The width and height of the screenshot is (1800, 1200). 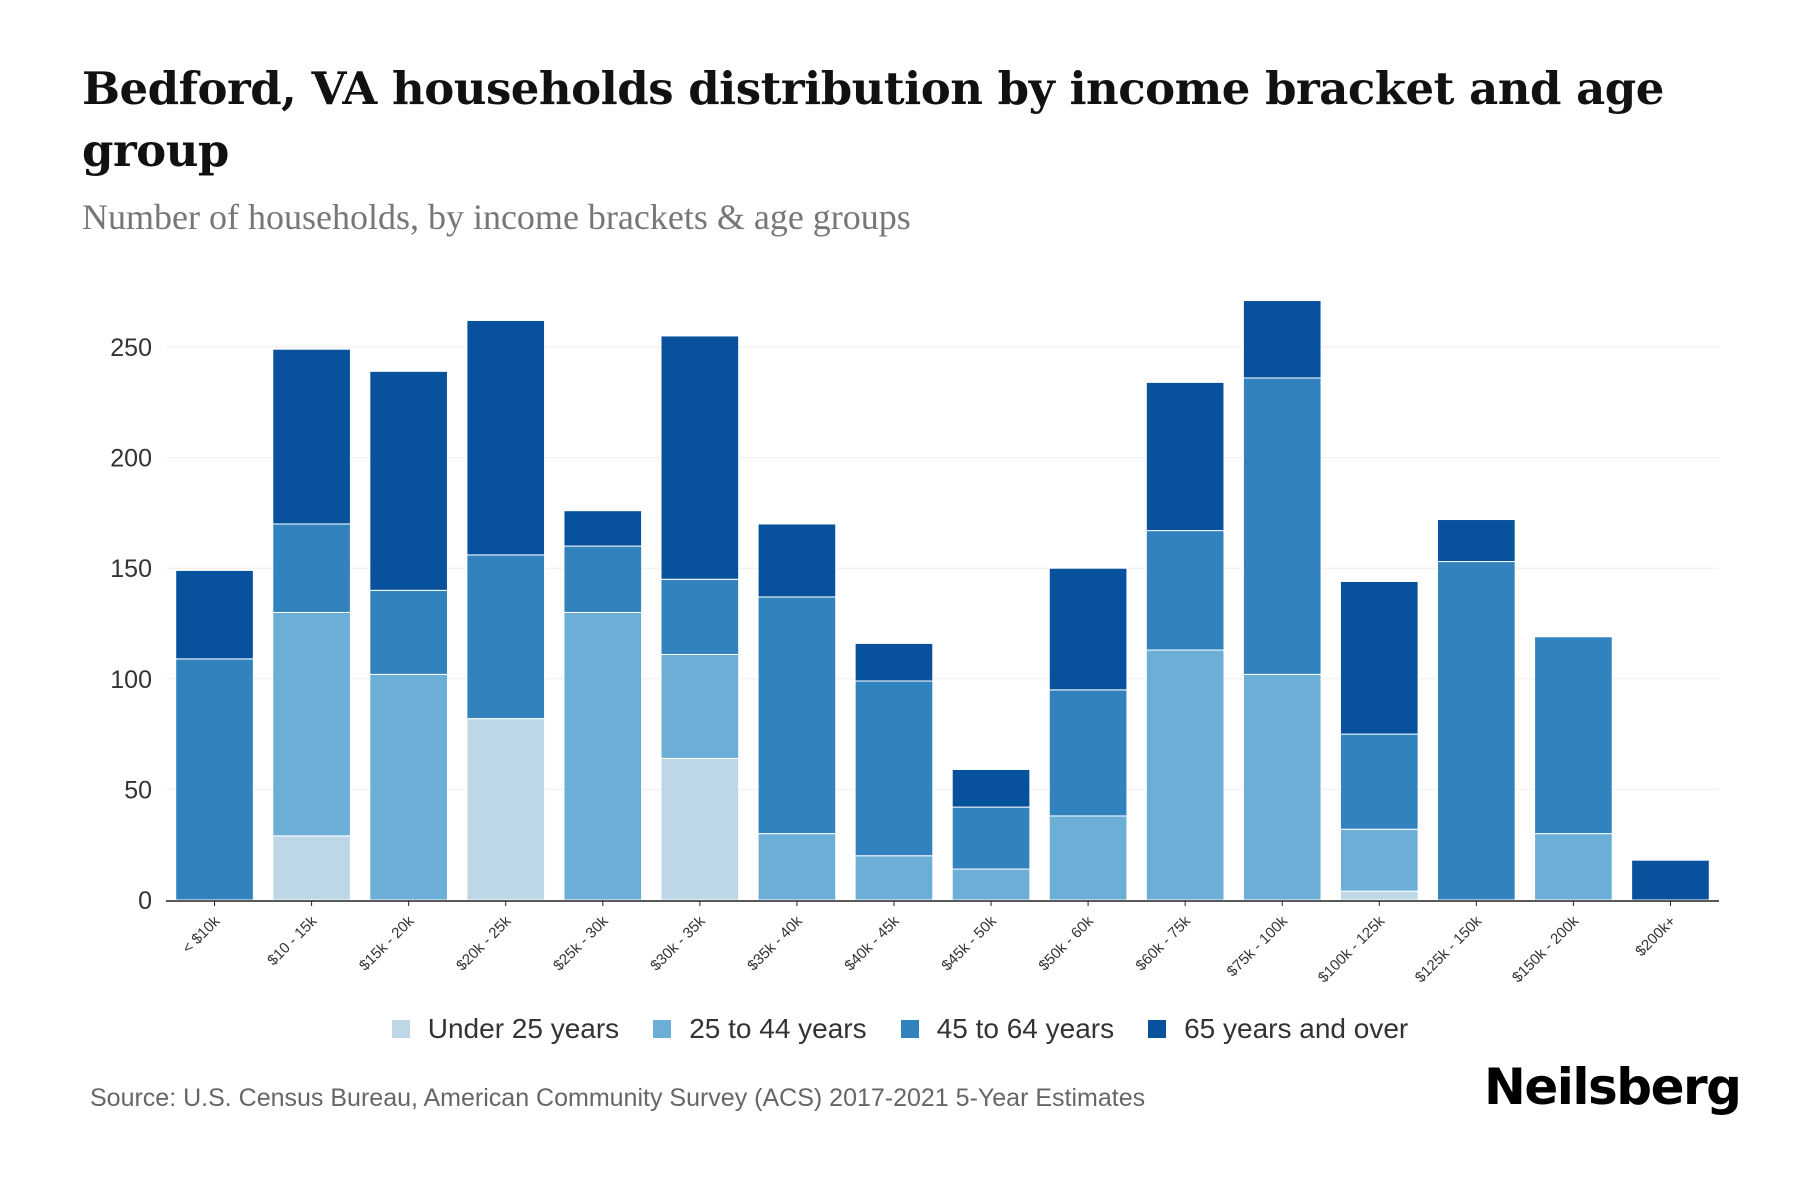 What do you see at coordinates (1352, 949) in the screenshot?
I see `x-tick-label: $100k - 125k` at bounding box center [1352, 949].